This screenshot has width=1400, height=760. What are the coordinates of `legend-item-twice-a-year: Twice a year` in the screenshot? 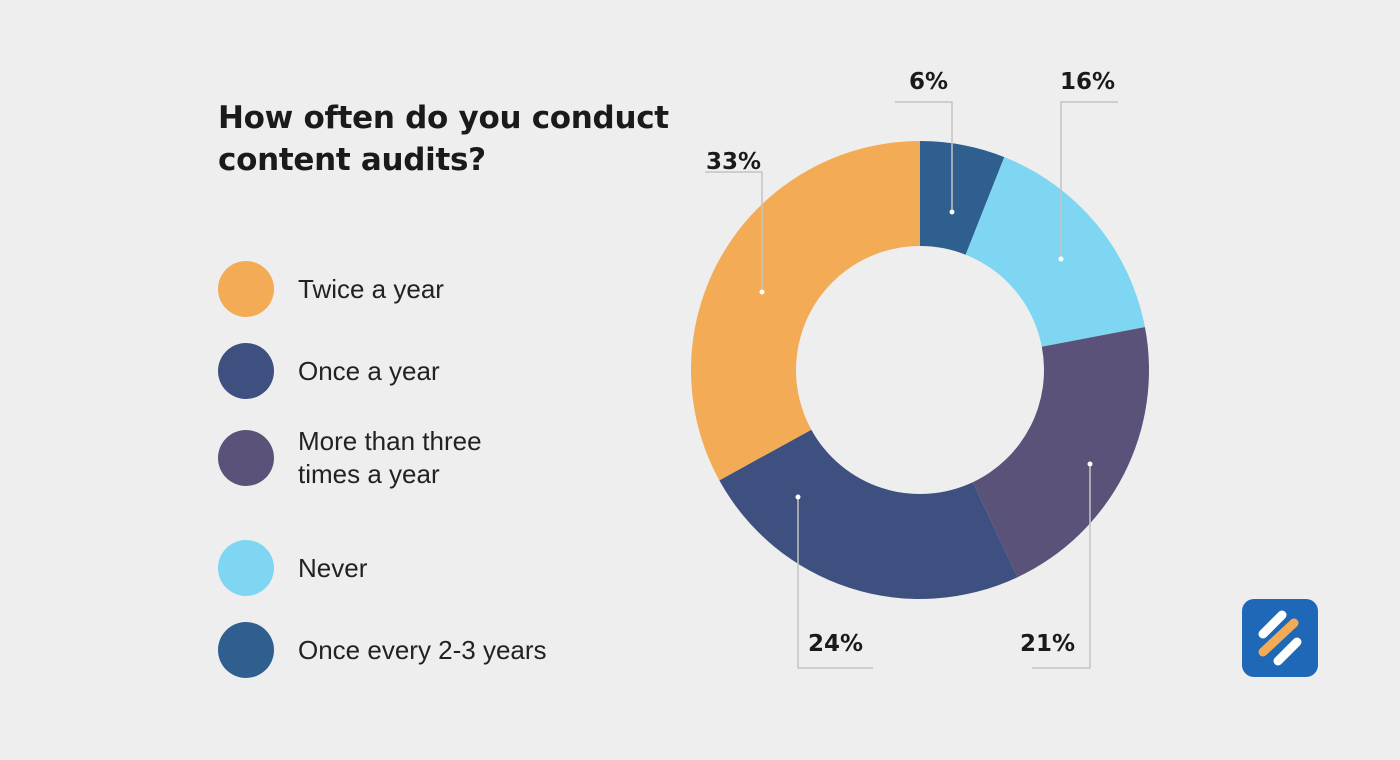 It's located at (408, 289).